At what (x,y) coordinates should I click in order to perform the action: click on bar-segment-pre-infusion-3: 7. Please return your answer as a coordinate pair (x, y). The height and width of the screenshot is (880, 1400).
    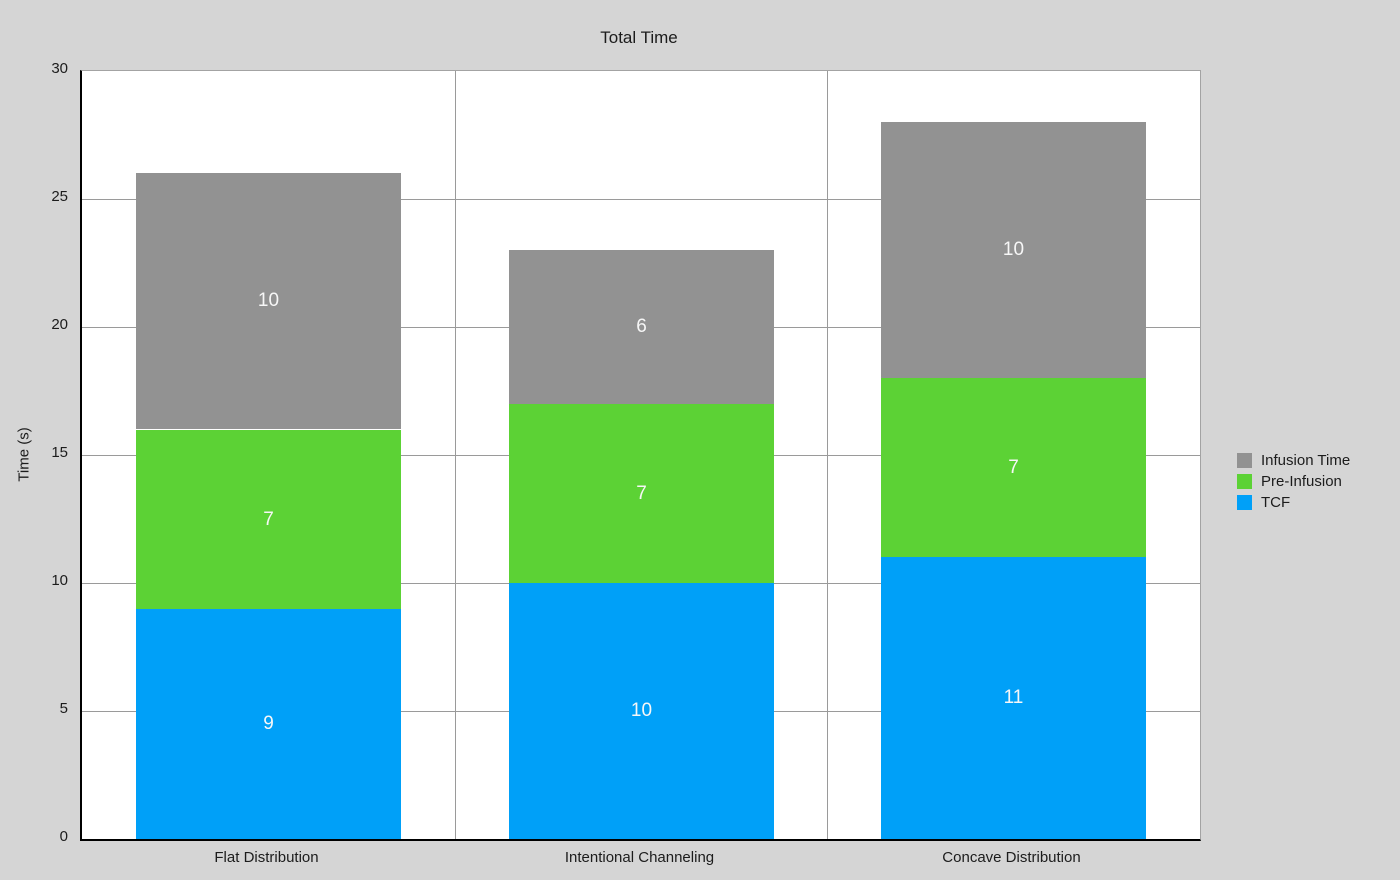
    Looking at the image, I should click on (1013, 467).